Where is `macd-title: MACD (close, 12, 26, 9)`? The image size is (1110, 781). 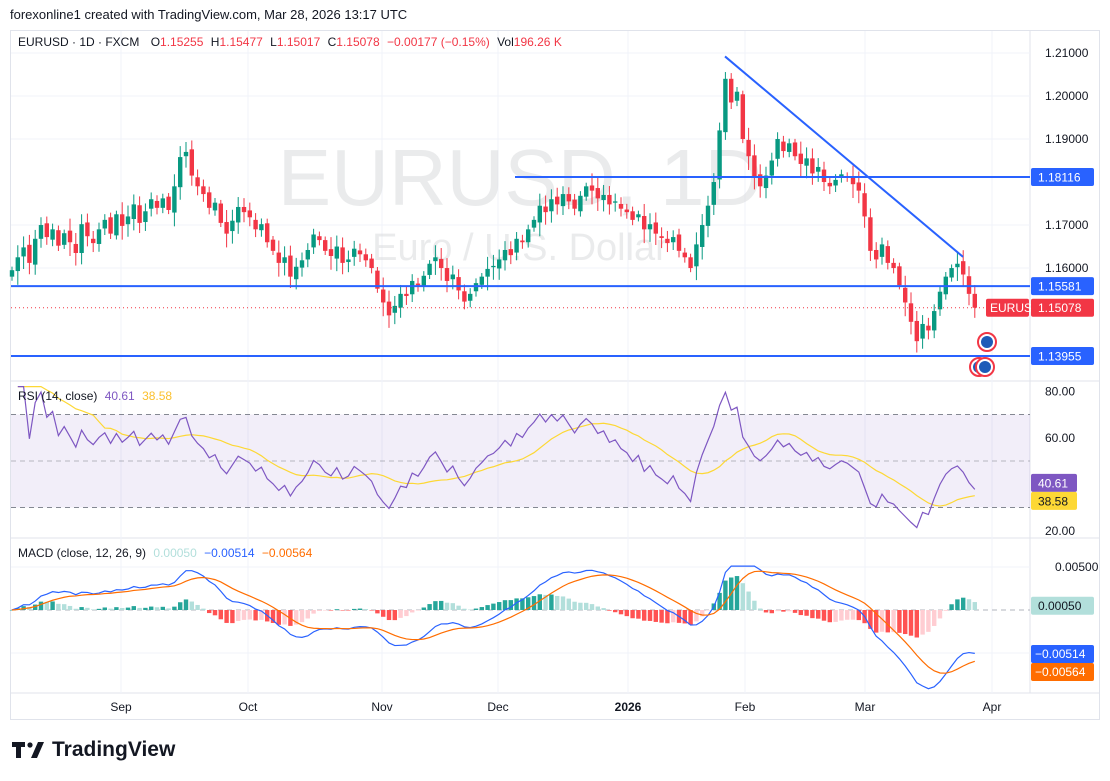
macd-title: MACD (close, 12, 26, 9) is located at coordinates (82, 553).